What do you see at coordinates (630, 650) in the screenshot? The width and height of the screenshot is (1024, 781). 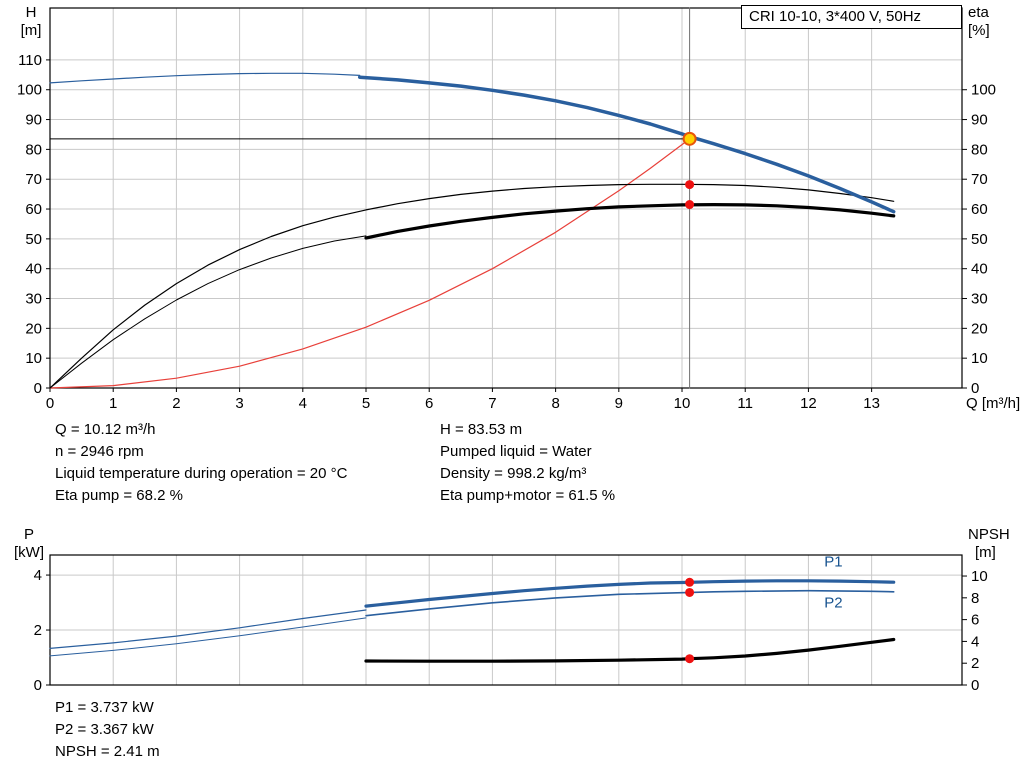 I see `npsh-curve` at bounding box center [630, 650].